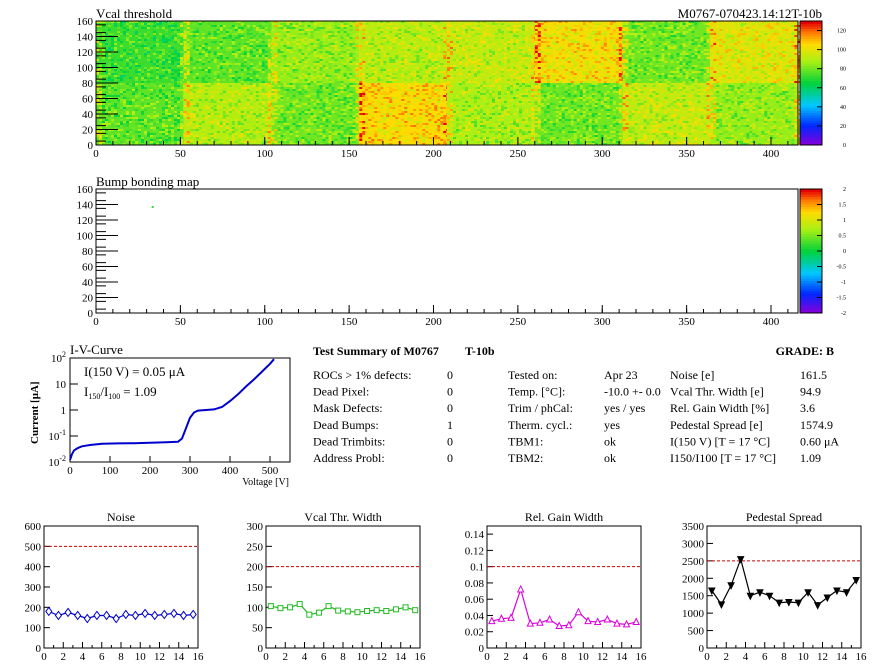 The height and width of the screenshot is (672, 896). Describe the element at coordinates (693, 614) in the screenshot. I see `roc-plot-y-tick: 1000` at that location.